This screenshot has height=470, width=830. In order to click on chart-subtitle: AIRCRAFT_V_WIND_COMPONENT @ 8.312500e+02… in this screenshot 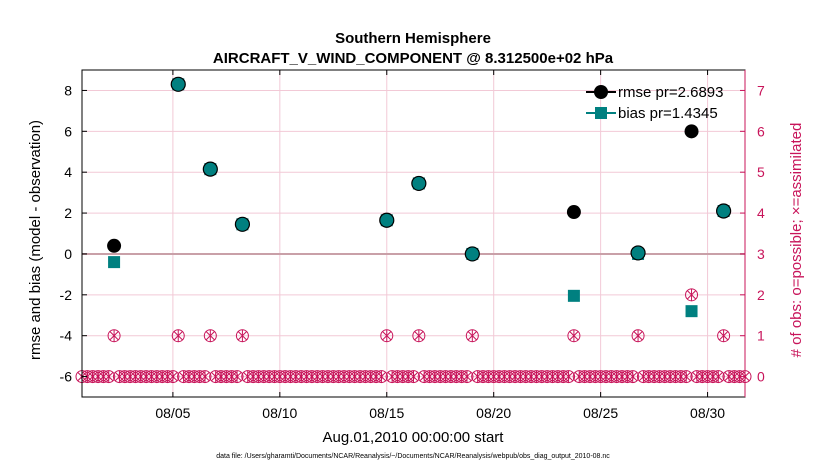, I will do `click(413, 58)`.